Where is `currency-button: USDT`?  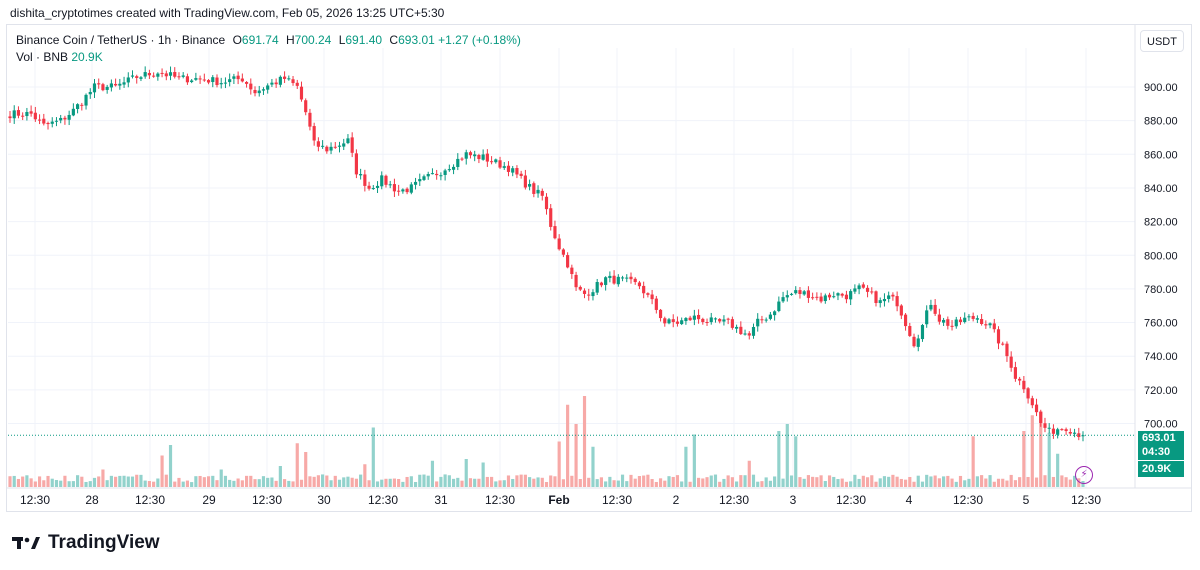 currency-button: USDT is located at coordinates (1162, 41).